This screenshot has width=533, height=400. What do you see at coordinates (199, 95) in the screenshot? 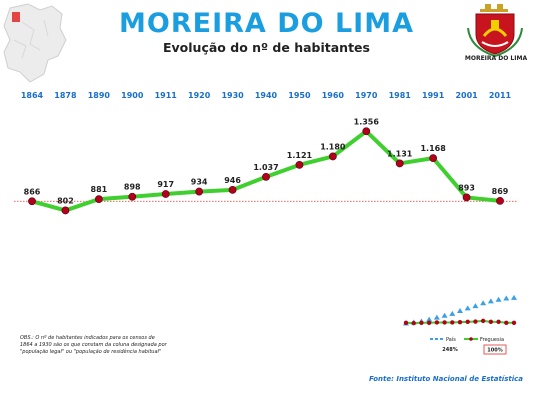
I see `x-tick-label: 1920` at bounding box center [199, 95].